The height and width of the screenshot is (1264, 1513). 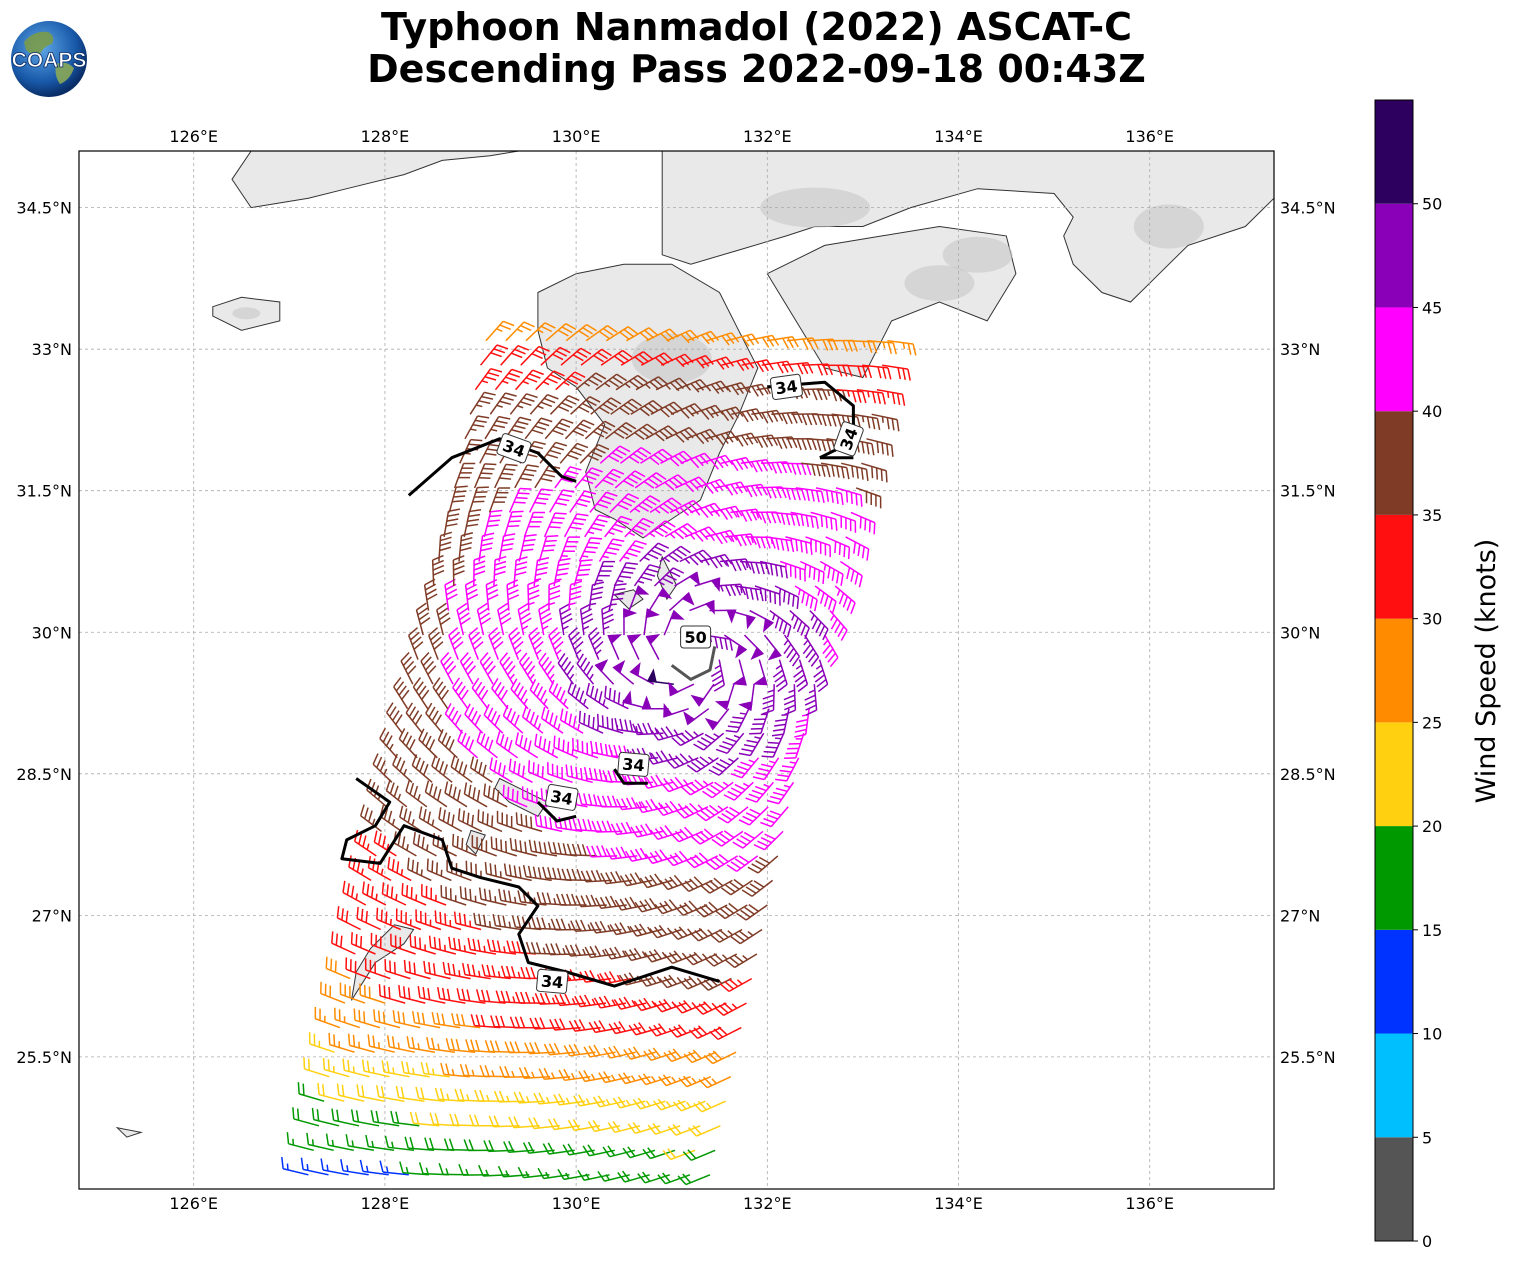 What do you see at coordinates (49, 60) in the screenshot?
I see `logo-text: COAPS` at bounding box center [49, 60].